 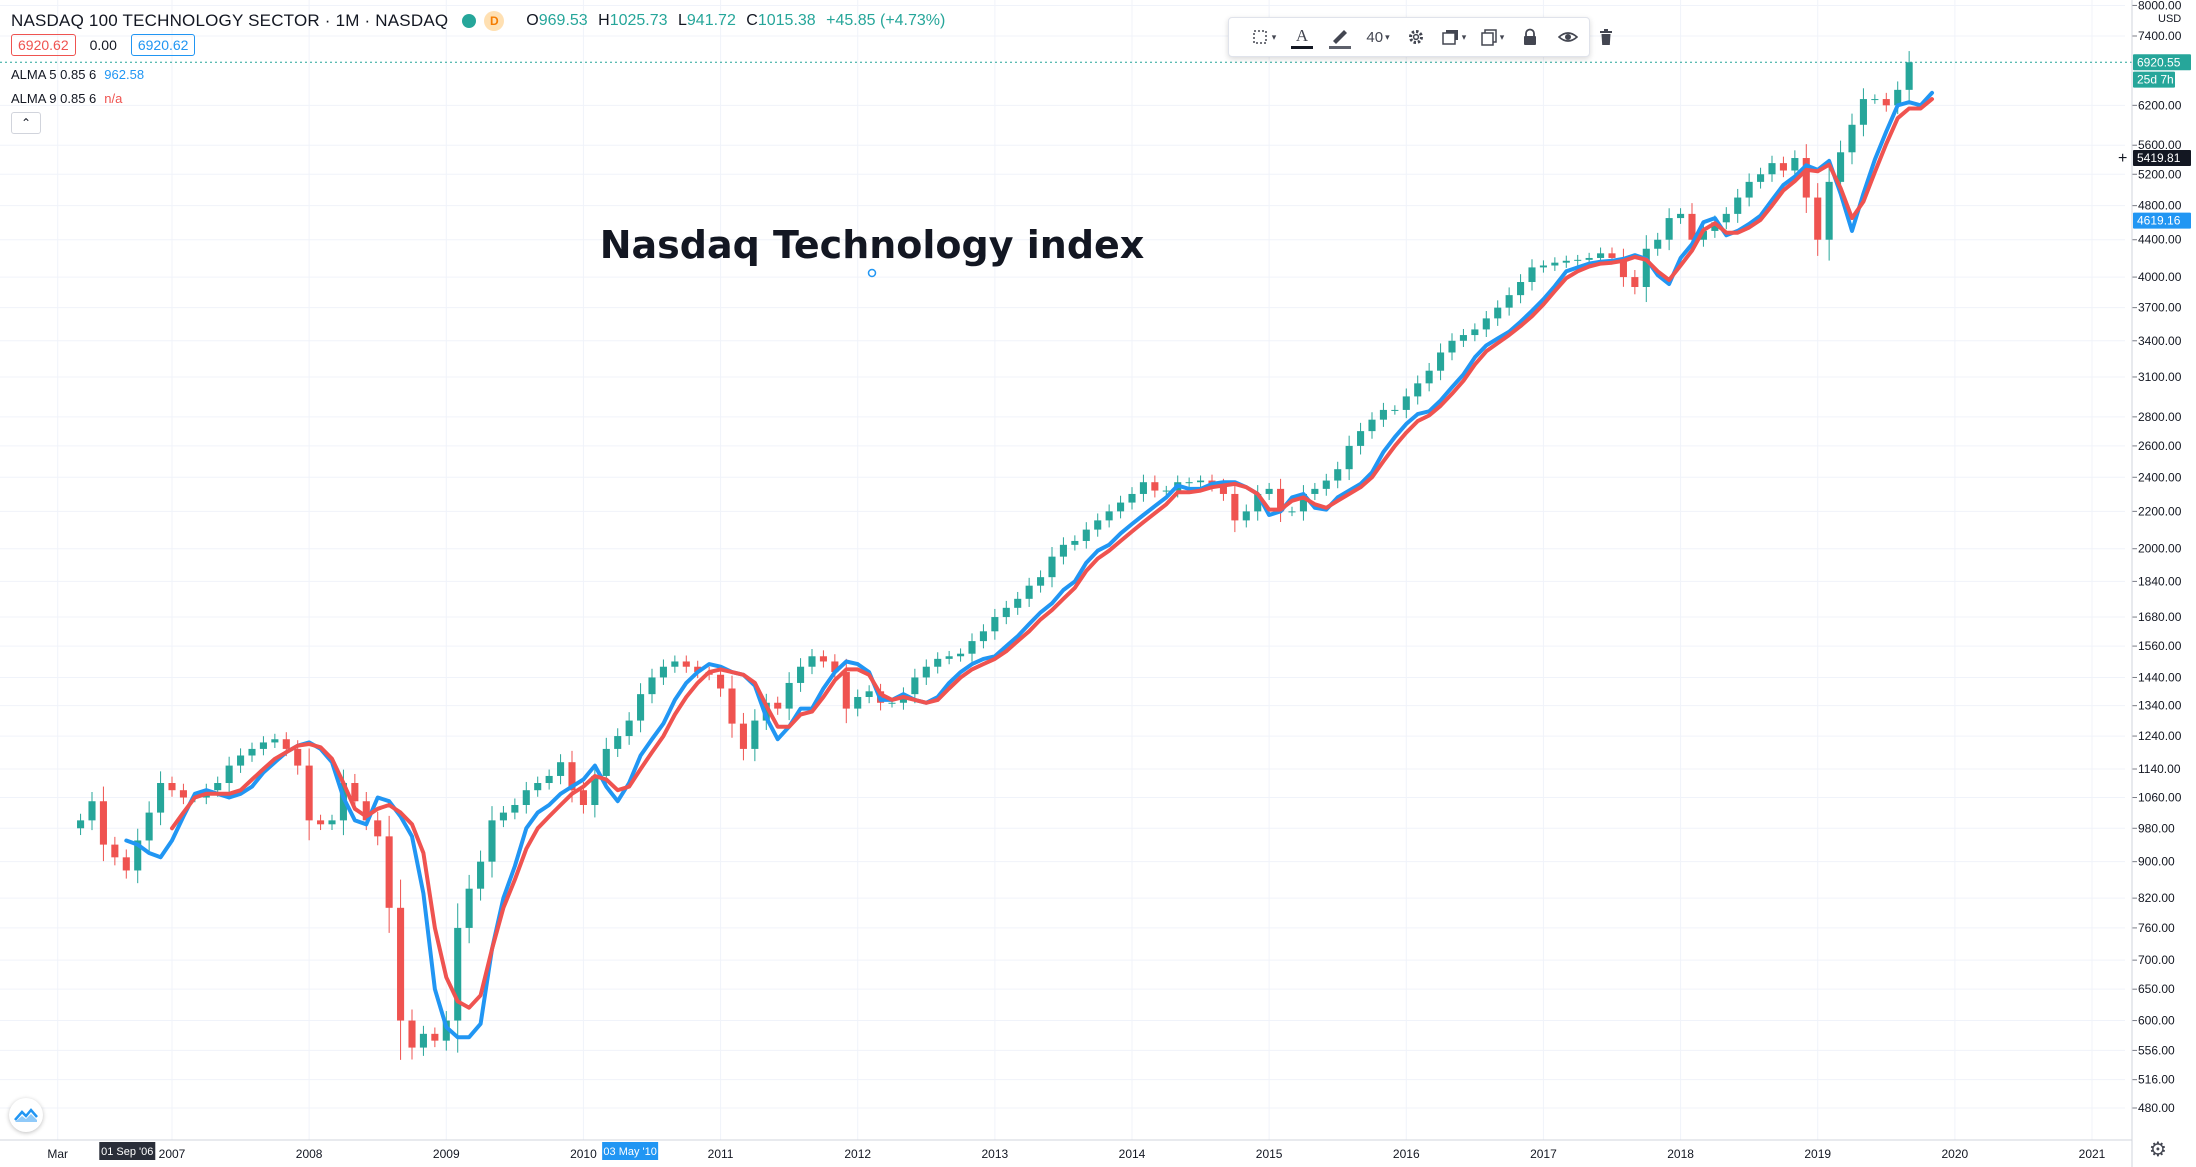 What do you see at coordinates (872, 273) in the screenshot?
I see `title-anchor-handle` at bounding box center [872, 273].